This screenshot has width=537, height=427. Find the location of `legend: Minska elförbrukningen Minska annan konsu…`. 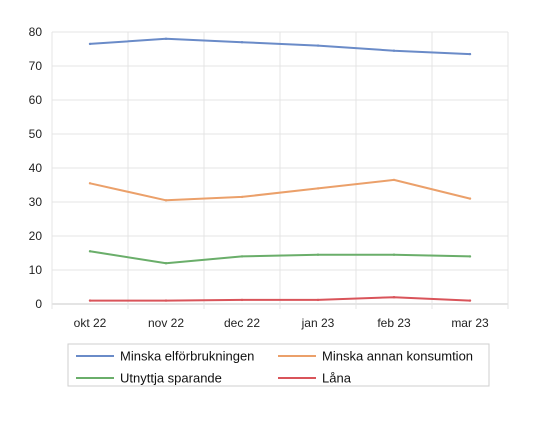

legend: Minska elförbrukningen Minska annan konsu… is located at coordinates (278, 365).